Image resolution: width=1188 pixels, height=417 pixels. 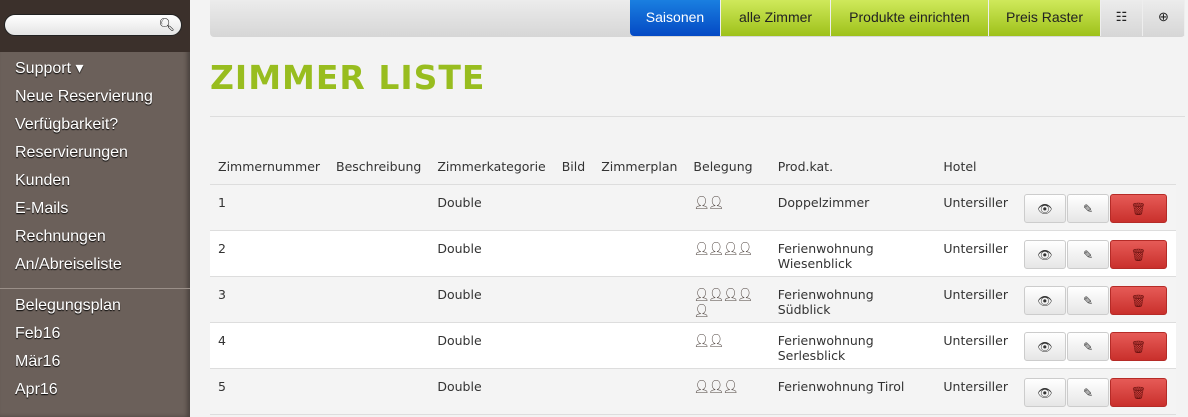 I want to click on column-header: Hotel, so click(x=975, y=166).